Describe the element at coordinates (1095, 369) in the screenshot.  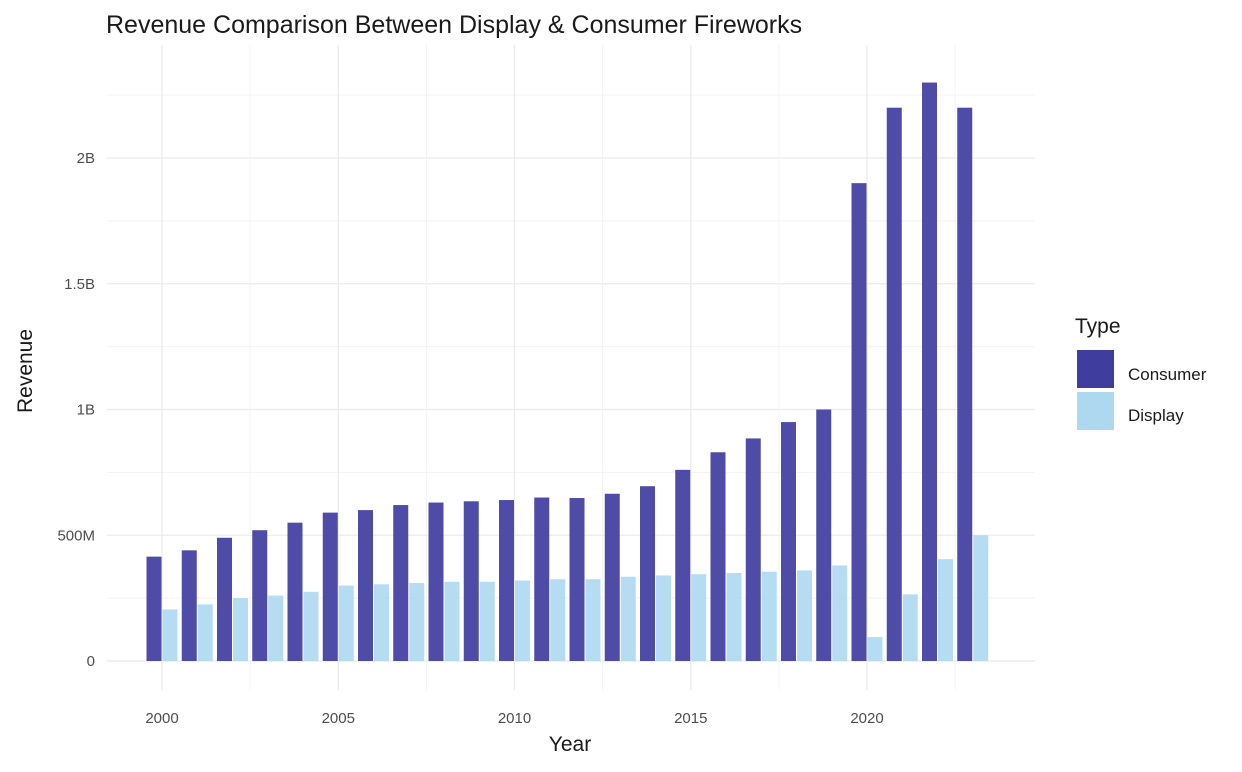
I see `legend-key-consumer` at that location.